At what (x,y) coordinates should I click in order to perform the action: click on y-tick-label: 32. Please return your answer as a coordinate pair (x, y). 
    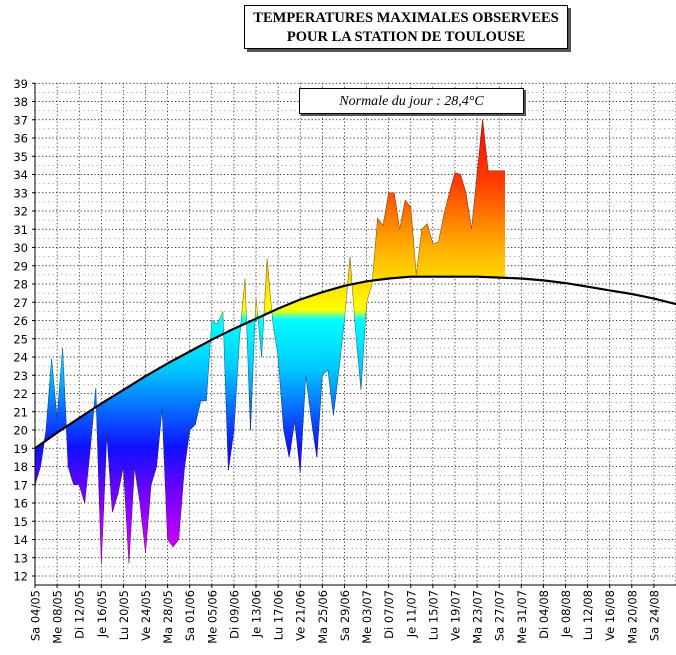
    Looking at the image, I should click on (20, 212).